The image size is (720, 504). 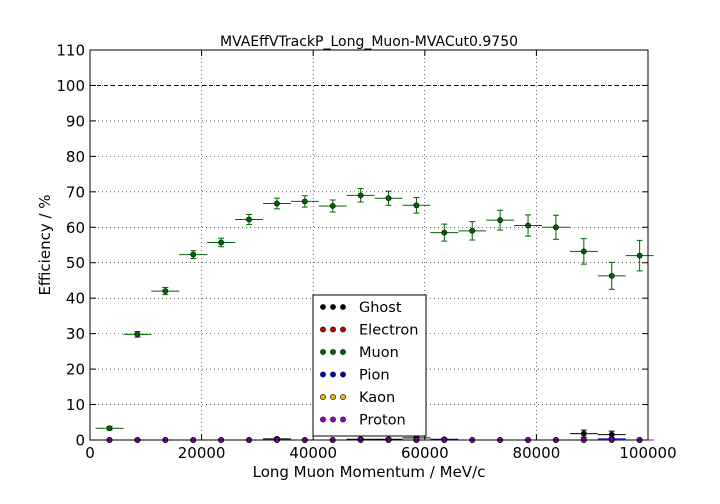 I want to click on y-tick-label: 100, so click(x=70, y=86).